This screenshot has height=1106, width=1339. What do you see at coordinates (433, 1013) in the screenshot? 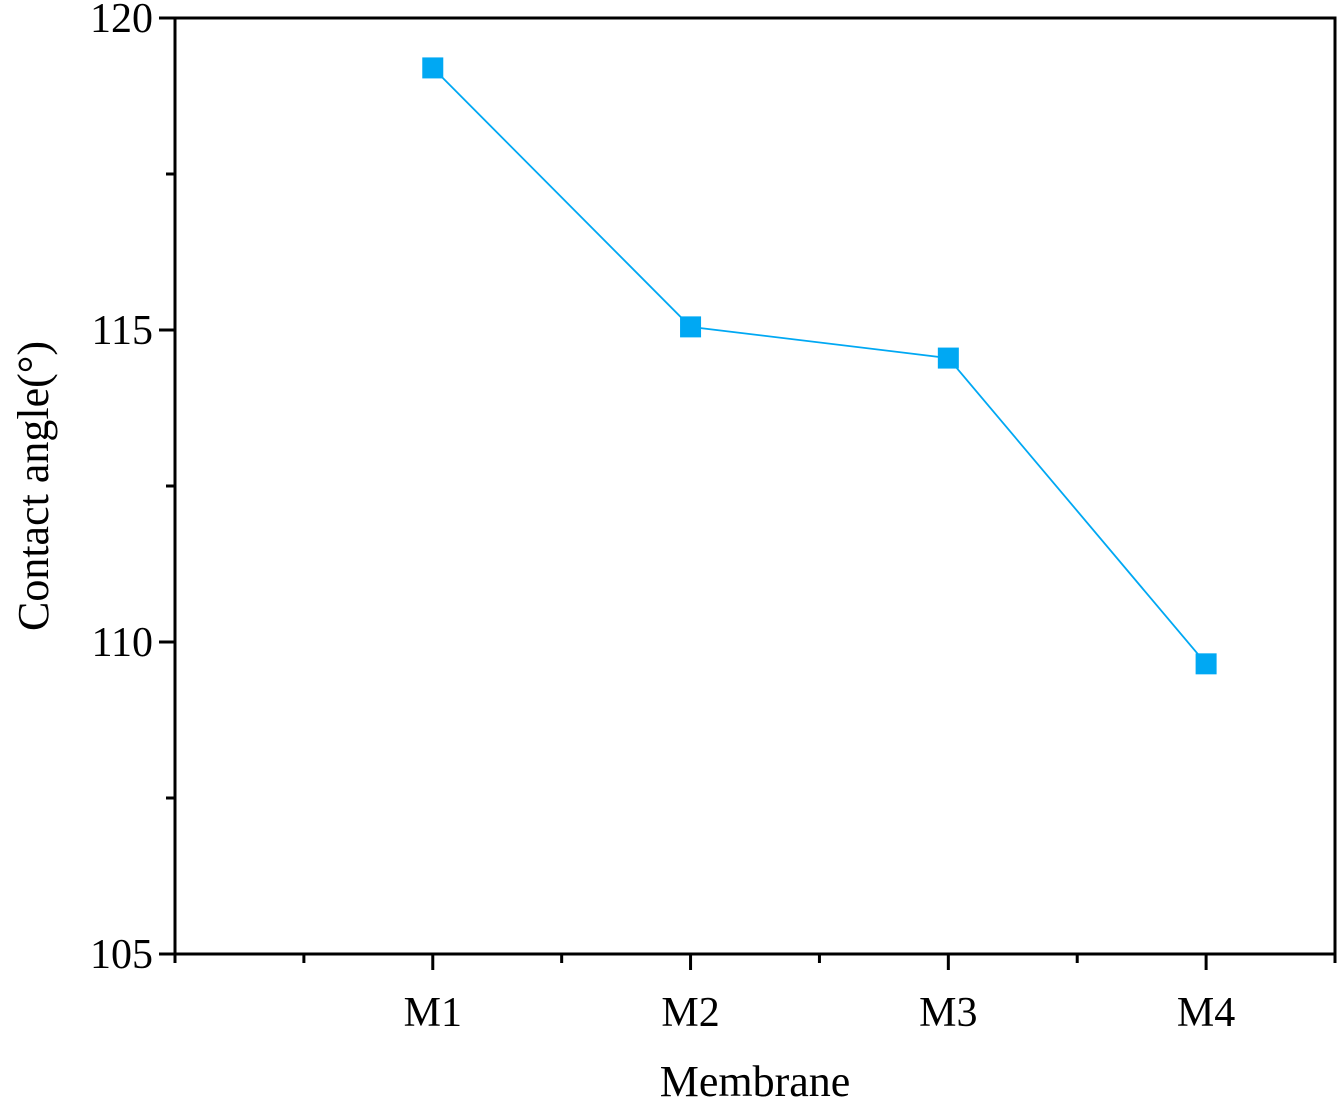
I see `x-tick-label: M1` at bounding box center [433, 1013].